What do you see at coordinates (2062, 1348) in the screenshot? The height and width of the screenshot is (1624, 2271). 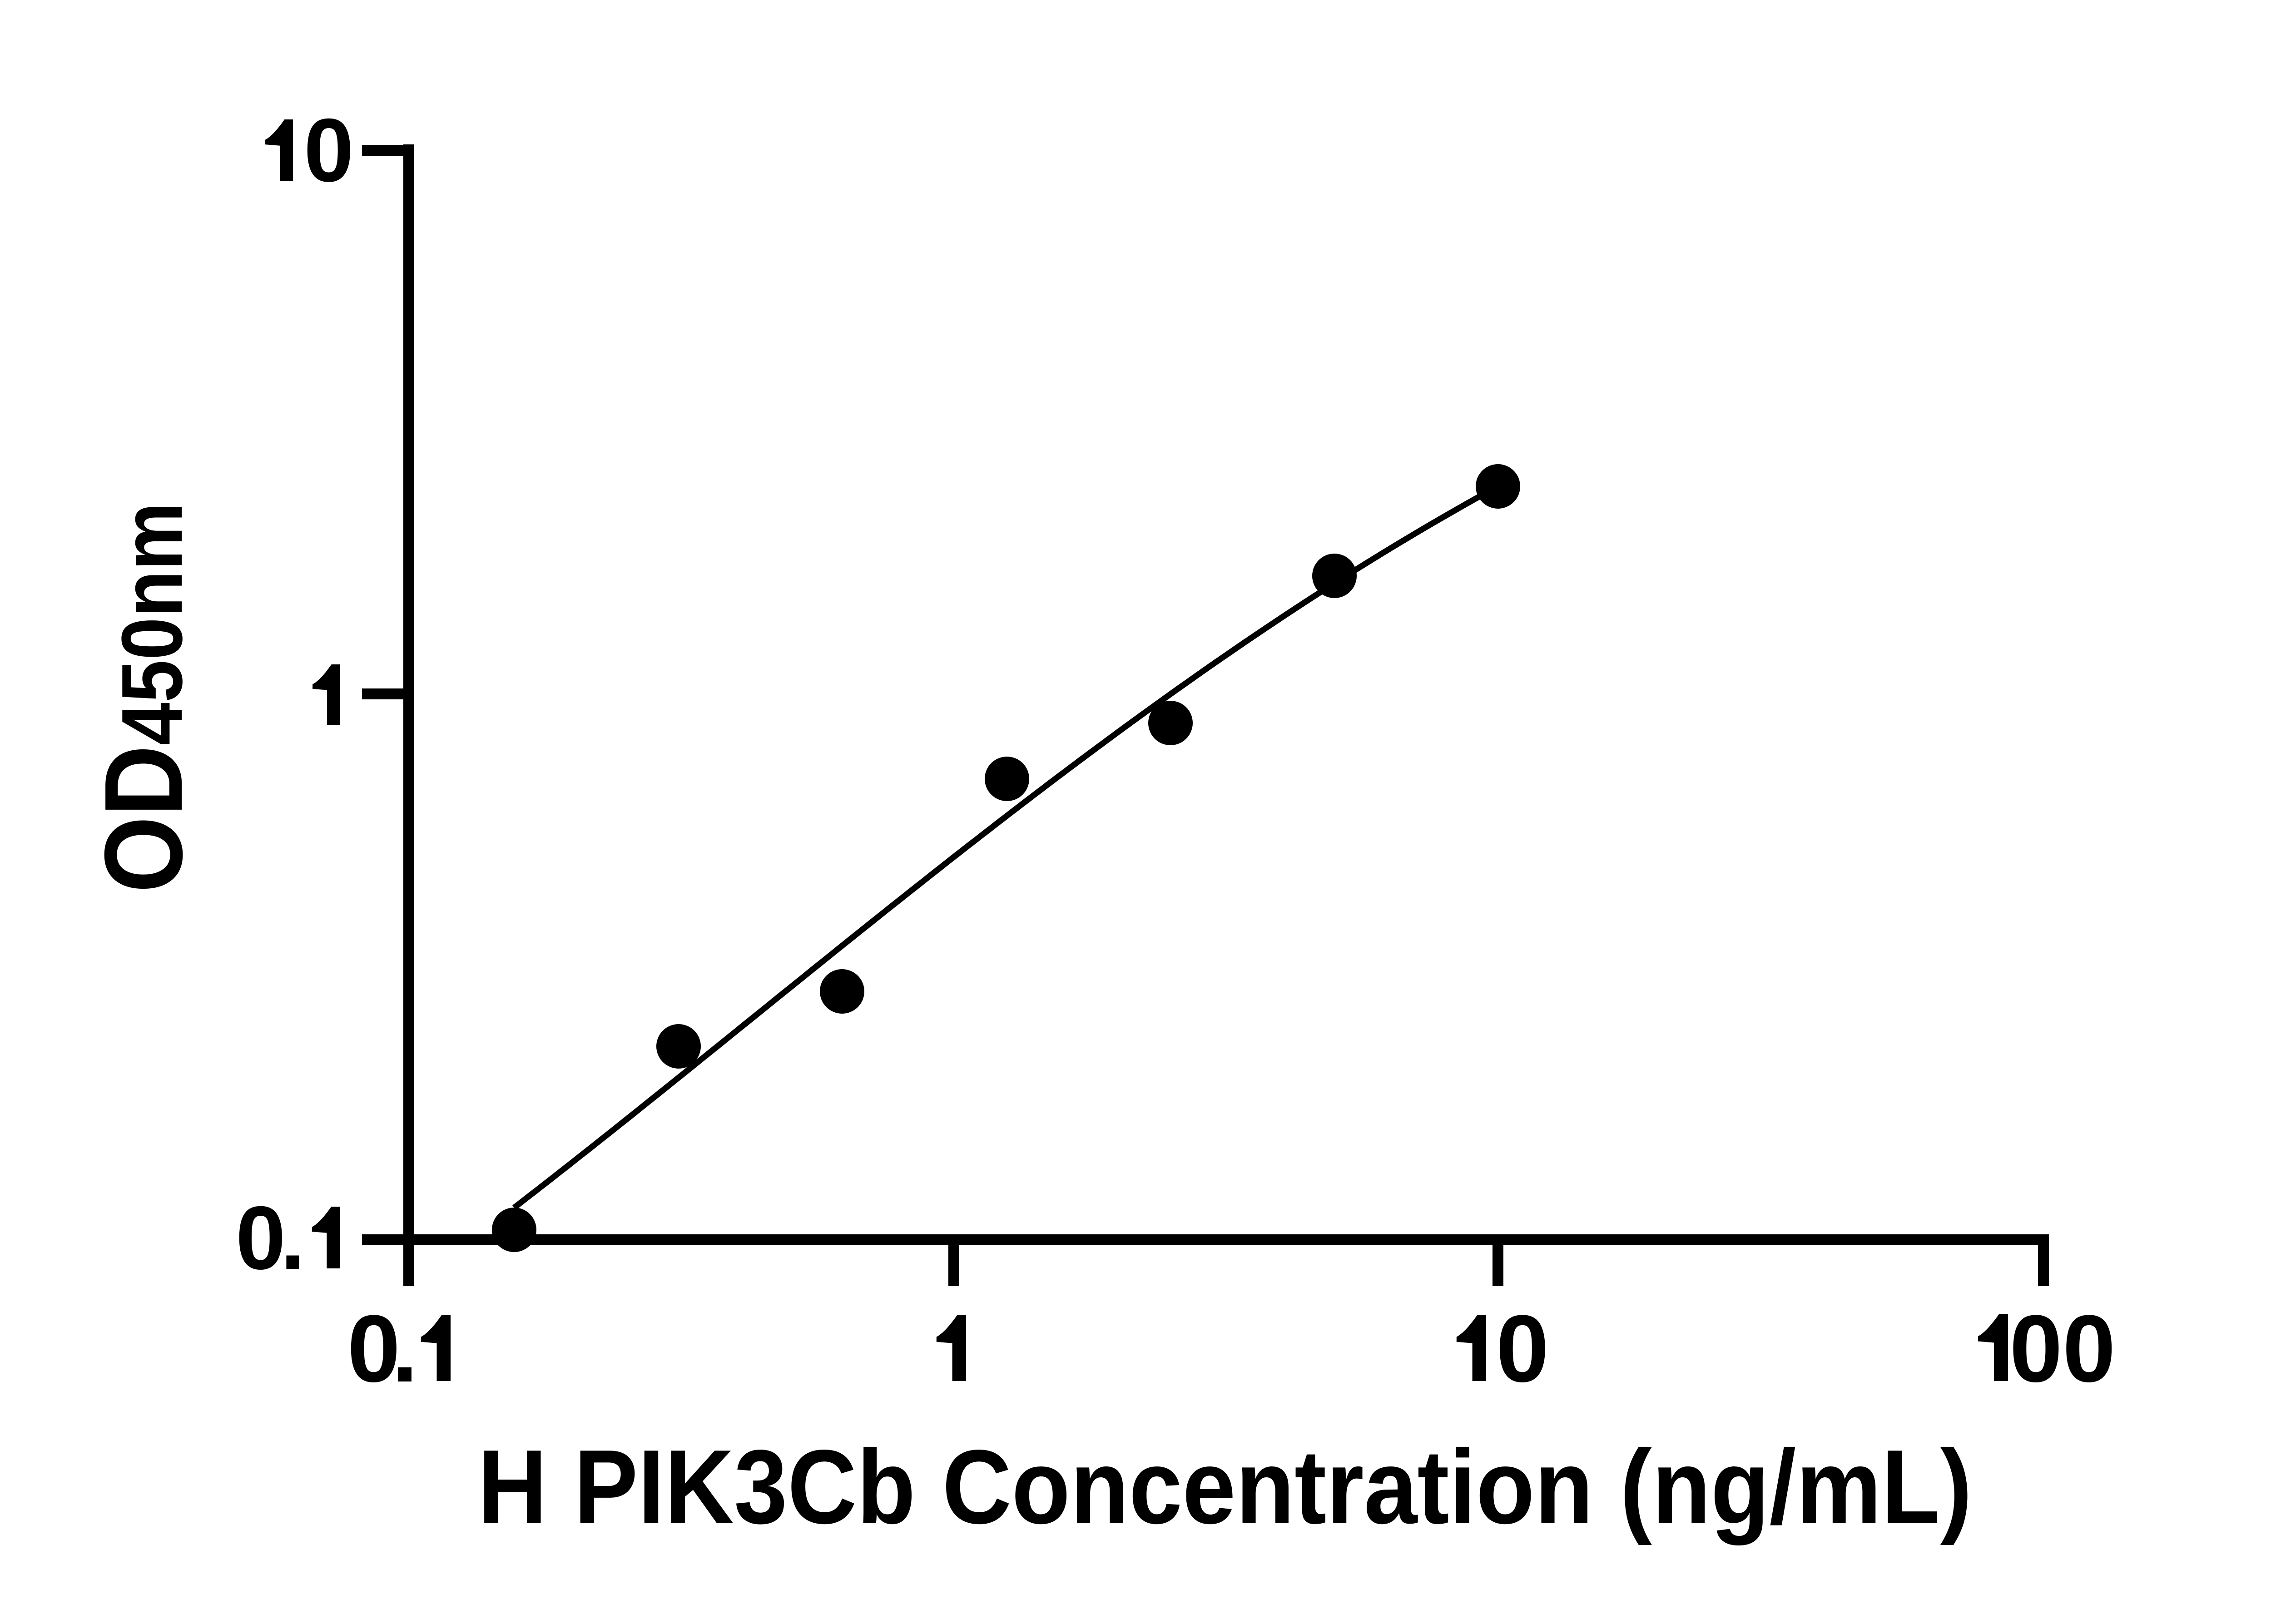 I see `svg-text: 00` at bounding box center [2062, 1348].